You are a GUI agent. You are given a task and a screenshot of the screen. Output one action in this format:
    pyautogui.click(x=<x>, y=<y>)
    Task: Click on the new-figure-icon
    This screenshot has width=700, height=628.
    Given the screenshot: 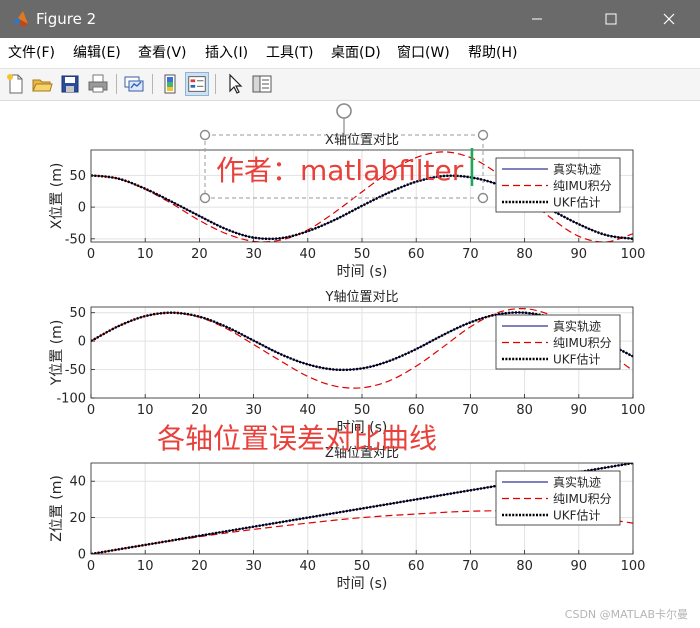 What is the action you would take?
    pyautogui.click(x=16, y=84)
    